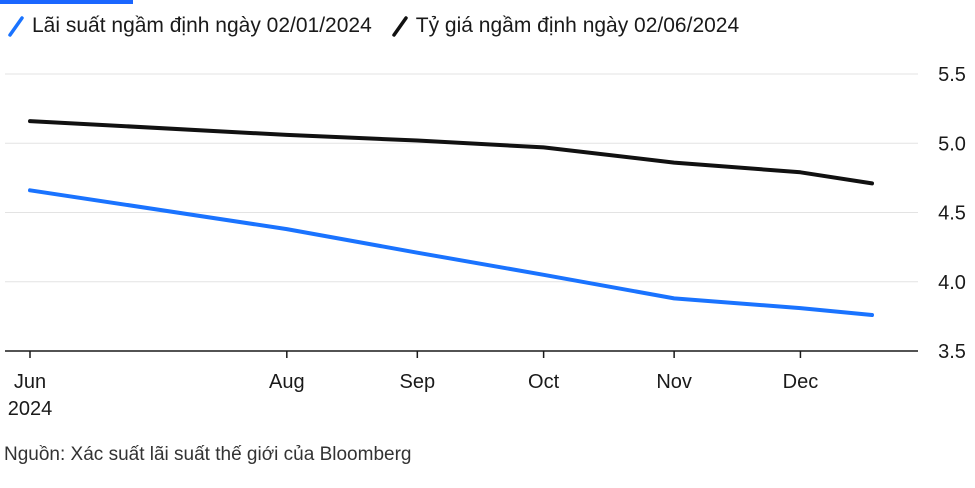 This screenshot has width=975, height=488. Describe the element at coordinates (202, 25) in the screenshot. I see `legend-label-implied-rate: Lãi suất ngầm định ngày 02/01/2024` at that location.